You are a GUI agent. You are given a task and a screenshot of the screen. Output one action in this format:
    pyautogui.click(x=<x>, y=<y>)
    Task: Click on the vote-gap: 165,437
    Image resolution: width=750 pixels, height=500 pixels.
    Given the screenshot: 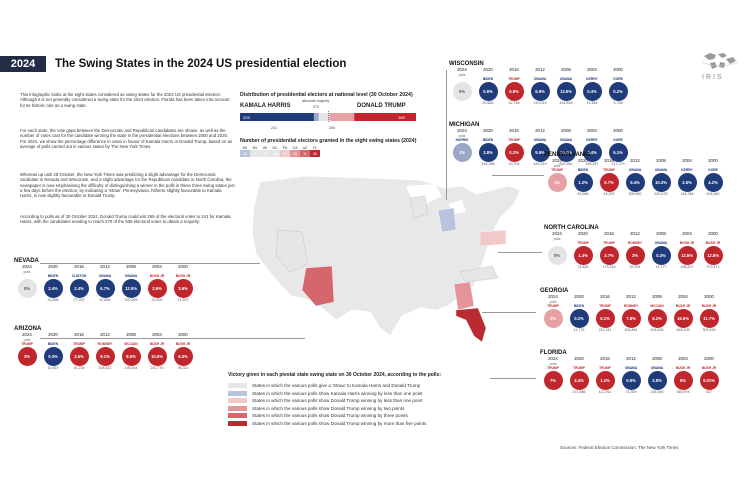 What is the action you would take?
    pyautogui.click(x=592, y=164)
    